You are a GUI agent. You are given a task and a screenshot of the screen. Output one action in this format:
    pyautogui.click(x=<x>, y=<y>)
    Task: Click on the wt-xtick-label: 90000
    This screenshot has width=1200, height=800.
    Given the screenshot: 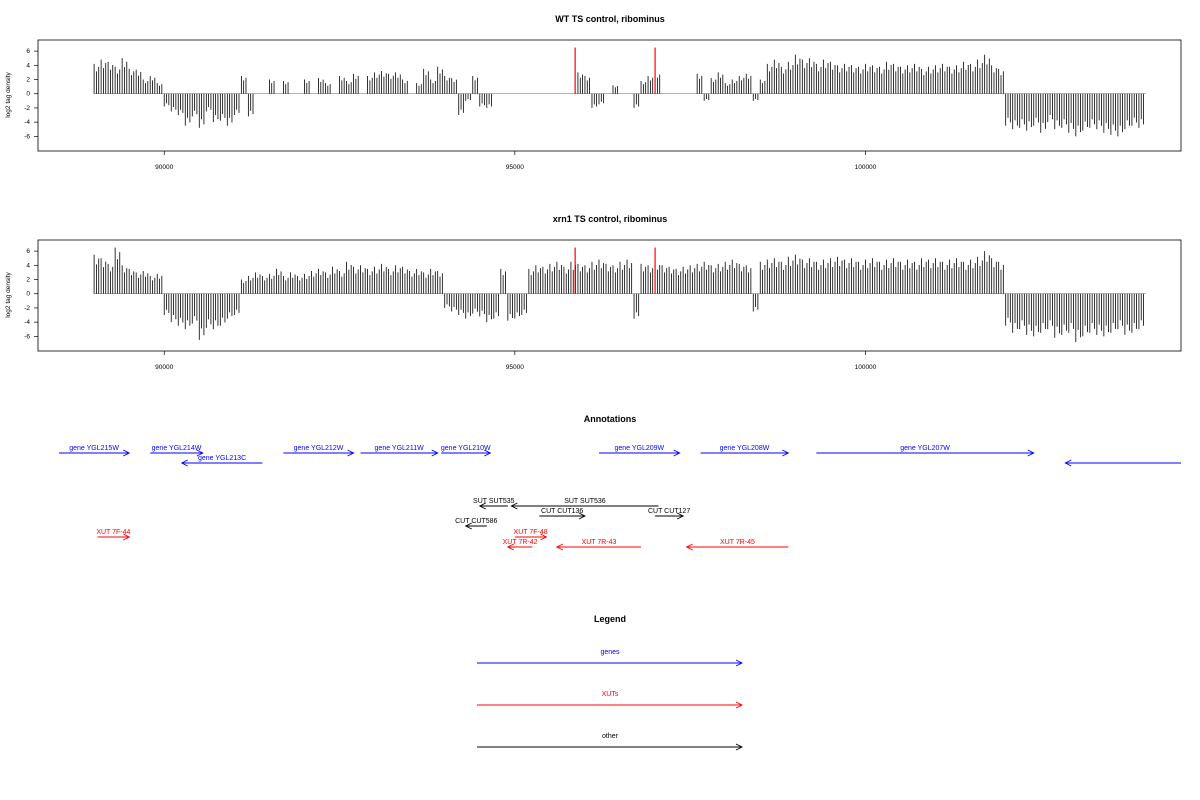 What is the action you would take?
    pyautogui.click(x=164, y=167)
    